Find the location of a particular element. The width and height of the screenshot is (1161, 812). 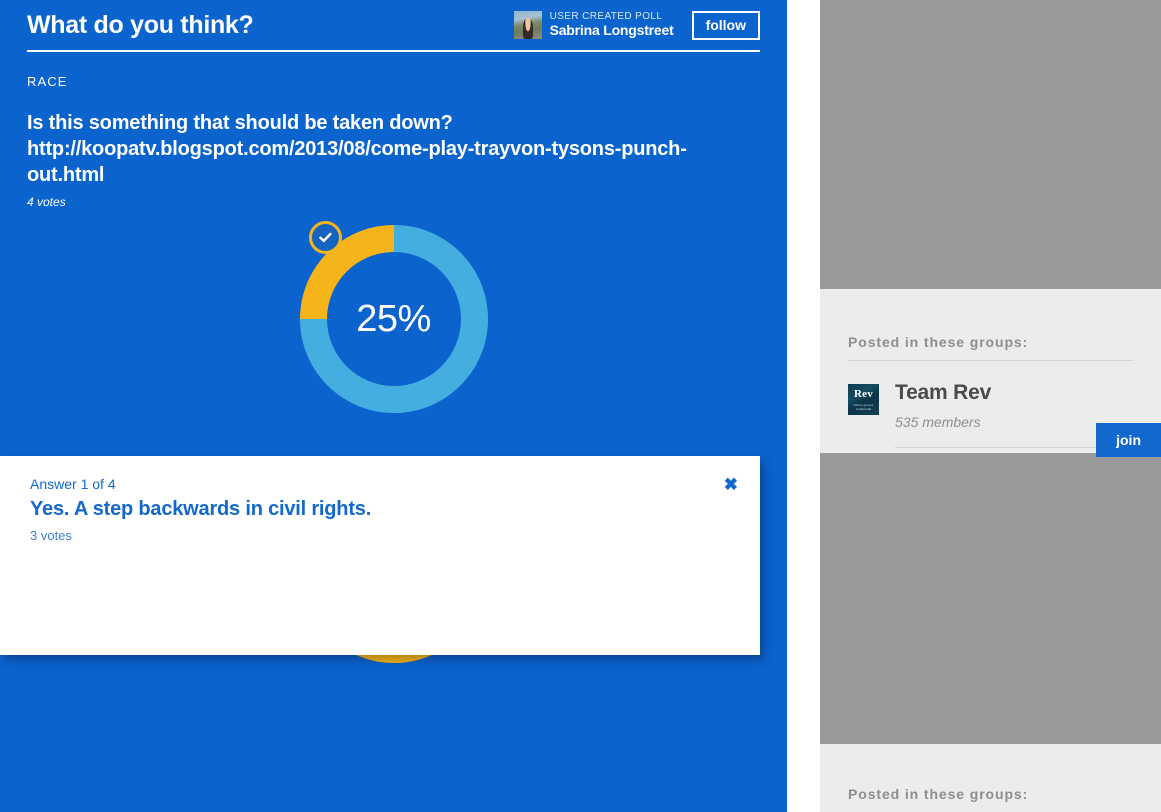

page-title: What do you think? is located at coordinates (140, 25).